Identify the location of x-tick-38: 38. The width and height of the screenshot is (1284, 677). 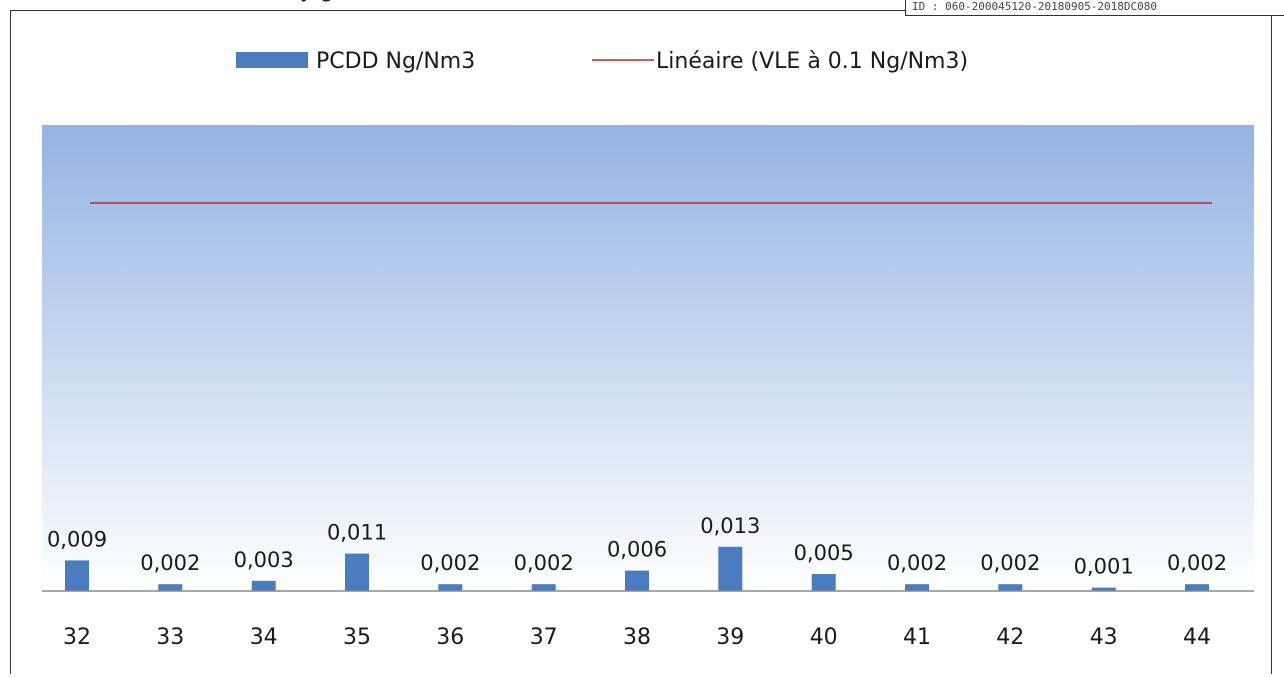
(637, 637).